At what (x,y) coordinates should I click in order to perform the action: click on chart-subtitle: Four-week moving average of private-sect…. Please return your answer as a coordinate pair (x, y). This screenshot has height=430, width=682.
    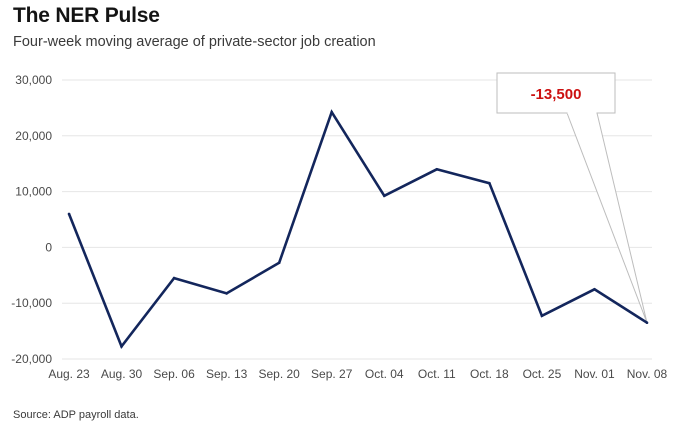
    Looking at the image, I should click on (194, 42).